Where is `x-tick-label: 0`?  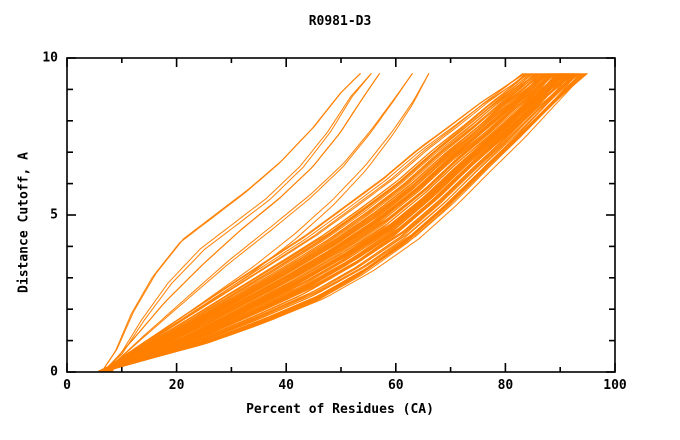 x-tick-label: 0 is located at coordinates (67, 385).